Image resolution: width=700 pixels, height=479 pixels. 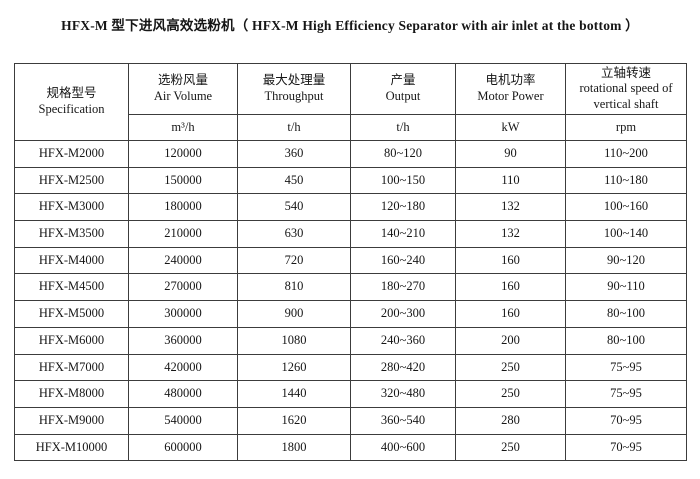 I want to click on value-cell: 180~270, so click(x=403, y=287).